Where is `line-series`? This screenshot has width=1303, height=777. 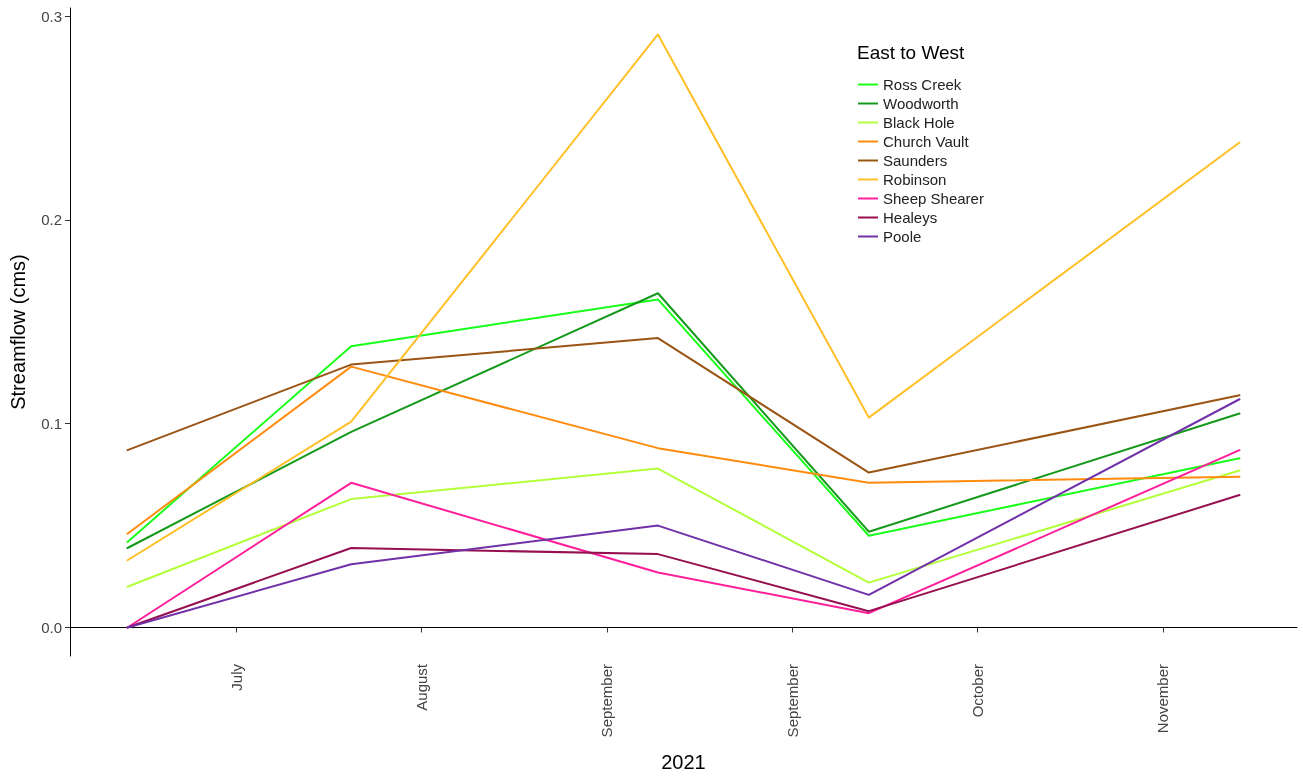
line-series is located at coordinates (683, 527).